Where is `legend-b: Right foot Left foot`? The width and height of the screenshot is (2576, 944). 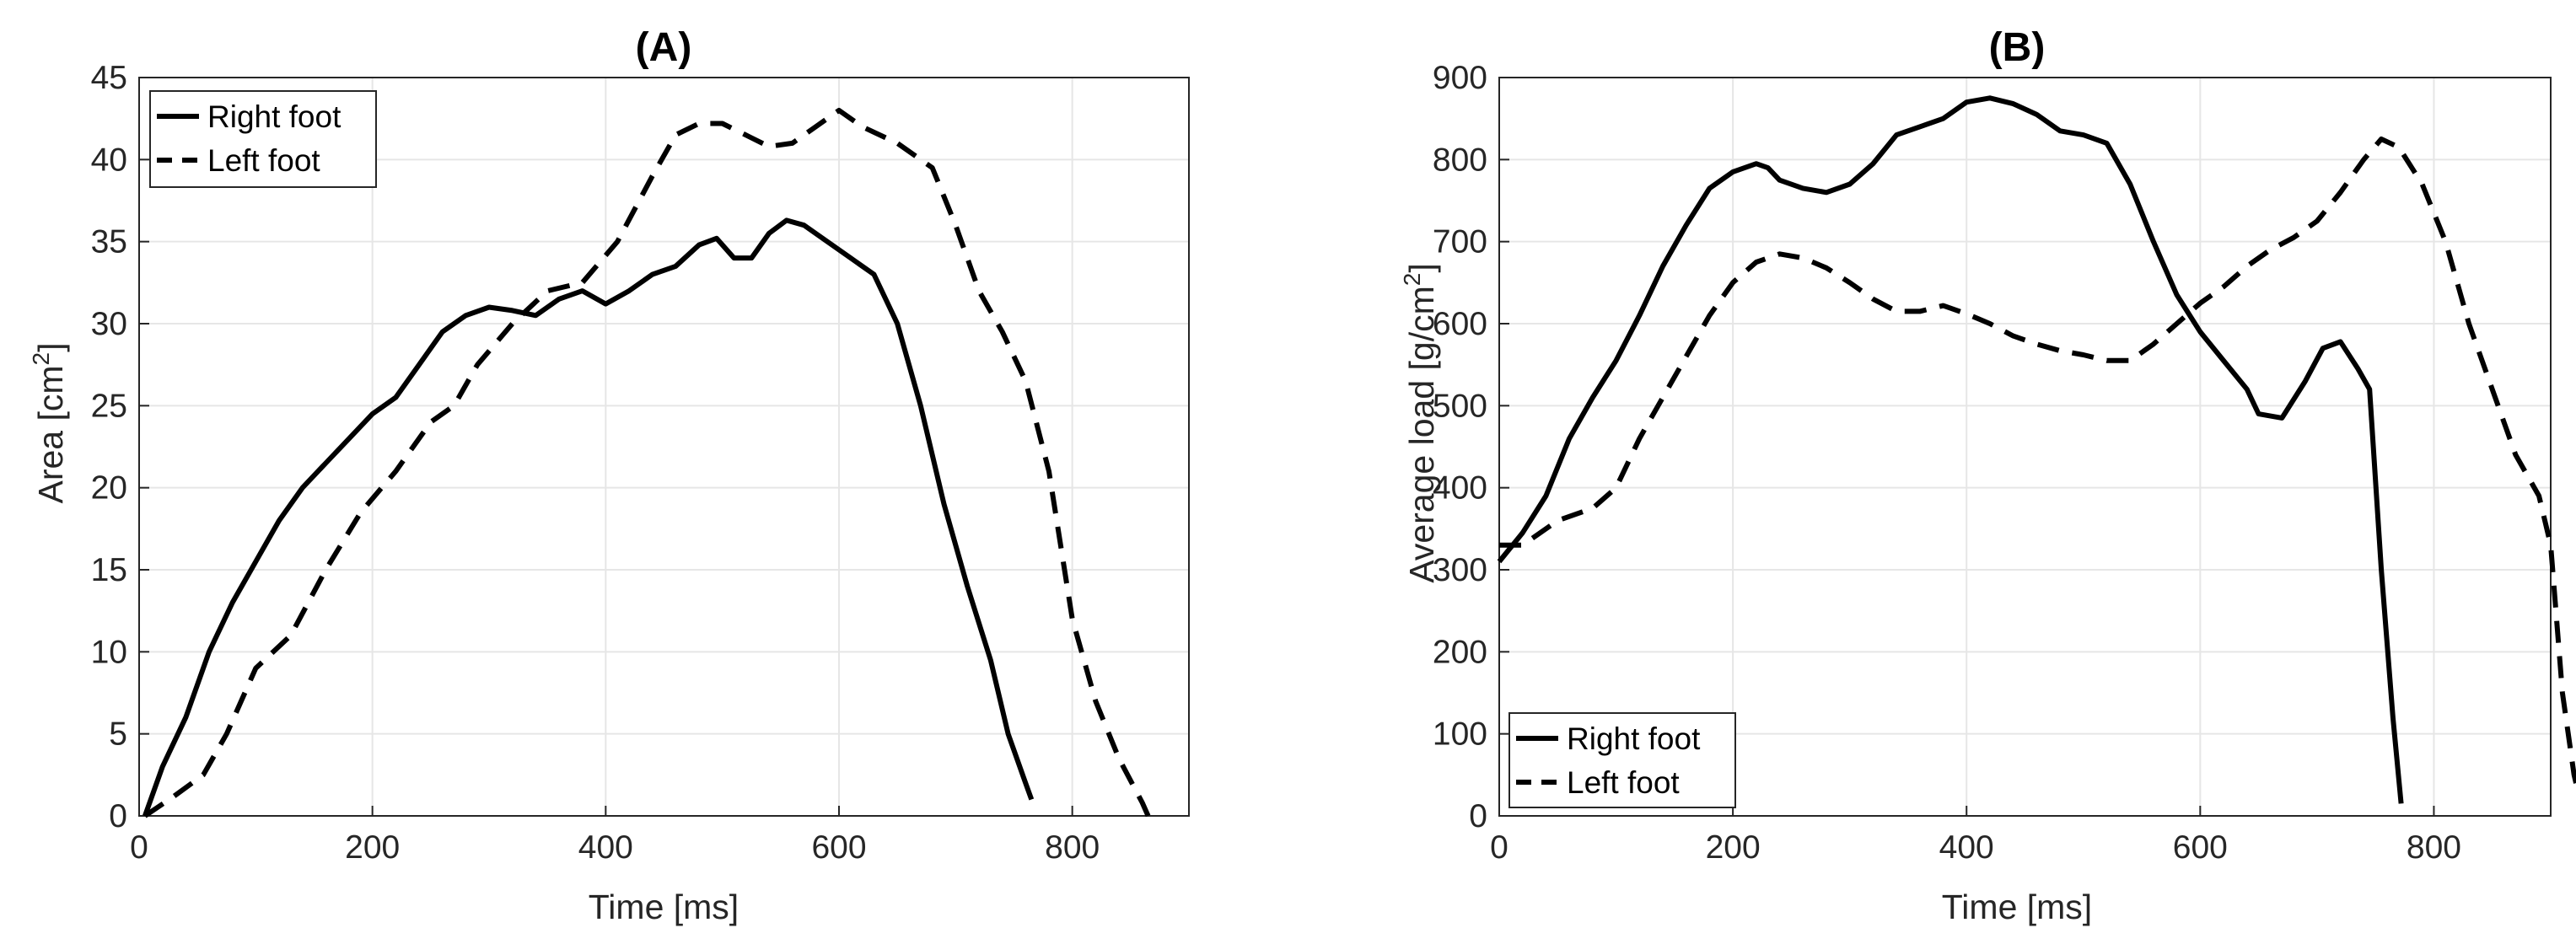 legend-b: Right foot Left foot is located at coordinates (1622, 760).